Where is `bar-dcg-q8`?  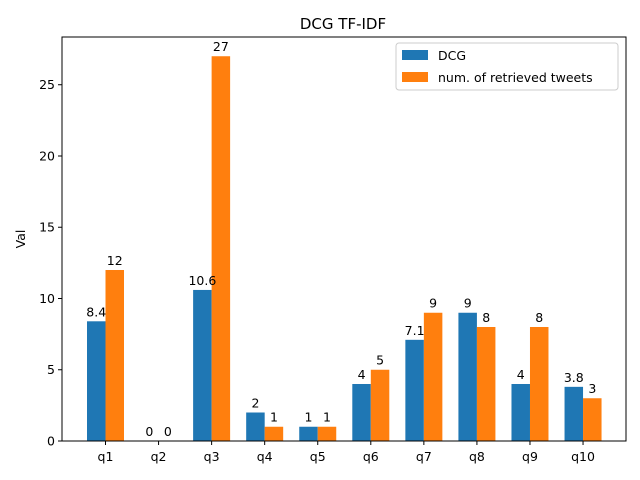 bar-dcg-q8 is located at coordinates (467, 376).